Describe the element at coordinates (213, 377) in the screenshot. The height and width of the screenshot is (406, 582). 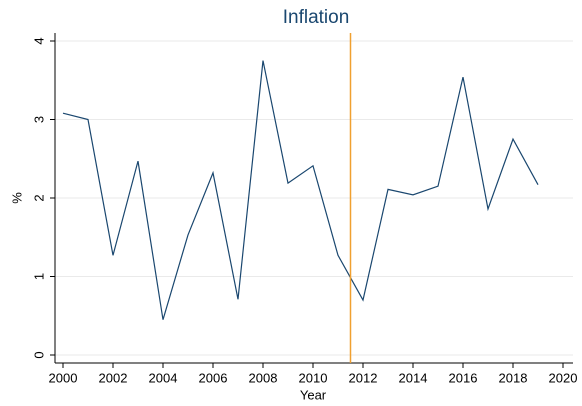
I see `x-tick-label: 2006` at that location.